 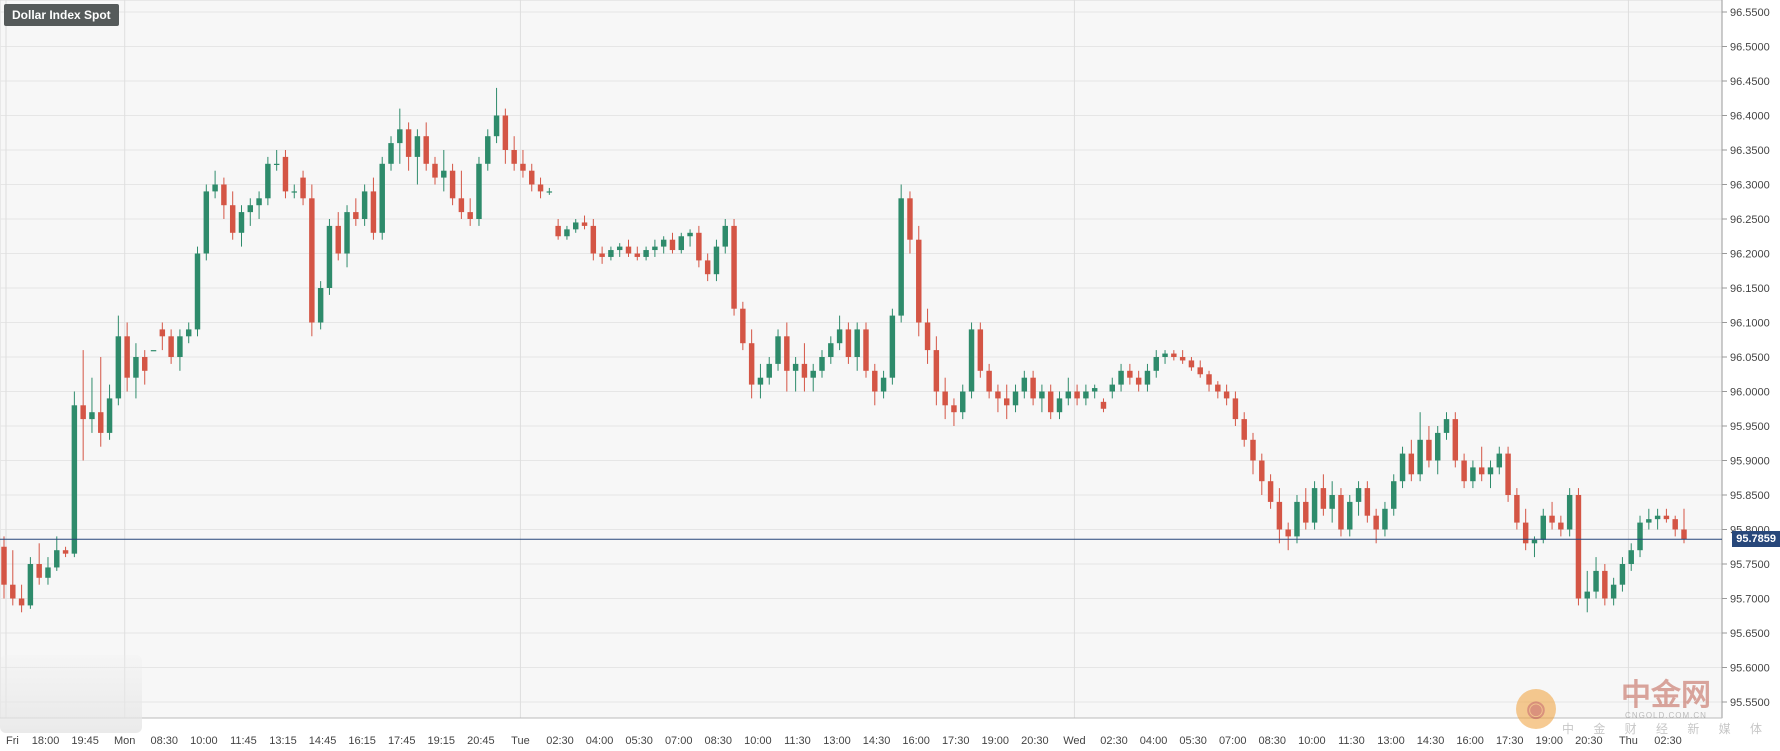 What do you see at coordinates (1074, 741) in the screenshot?
I see `x-tick-label: Wed` at bounding box center [1074, 741].